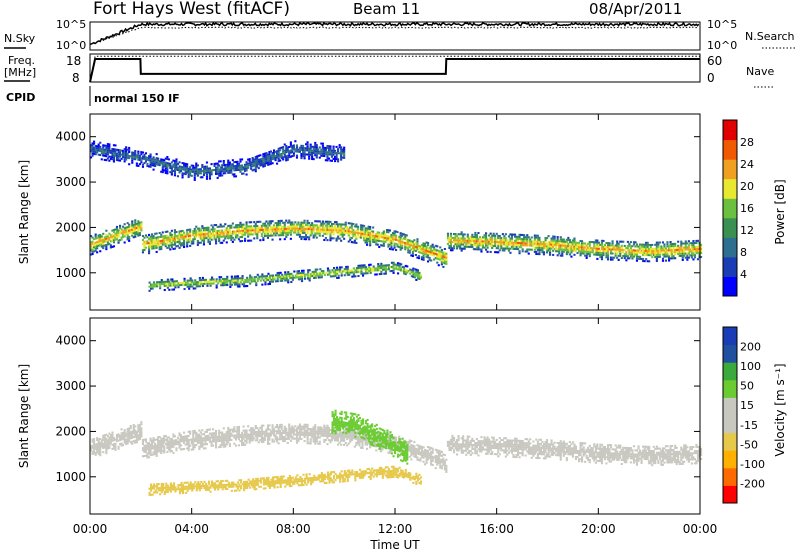 The image size is (800, 554). What do you see at coordinates (73, 61) in the screenshot?
I see `freq-tick-high: 18` at bounding box center [73, 61].